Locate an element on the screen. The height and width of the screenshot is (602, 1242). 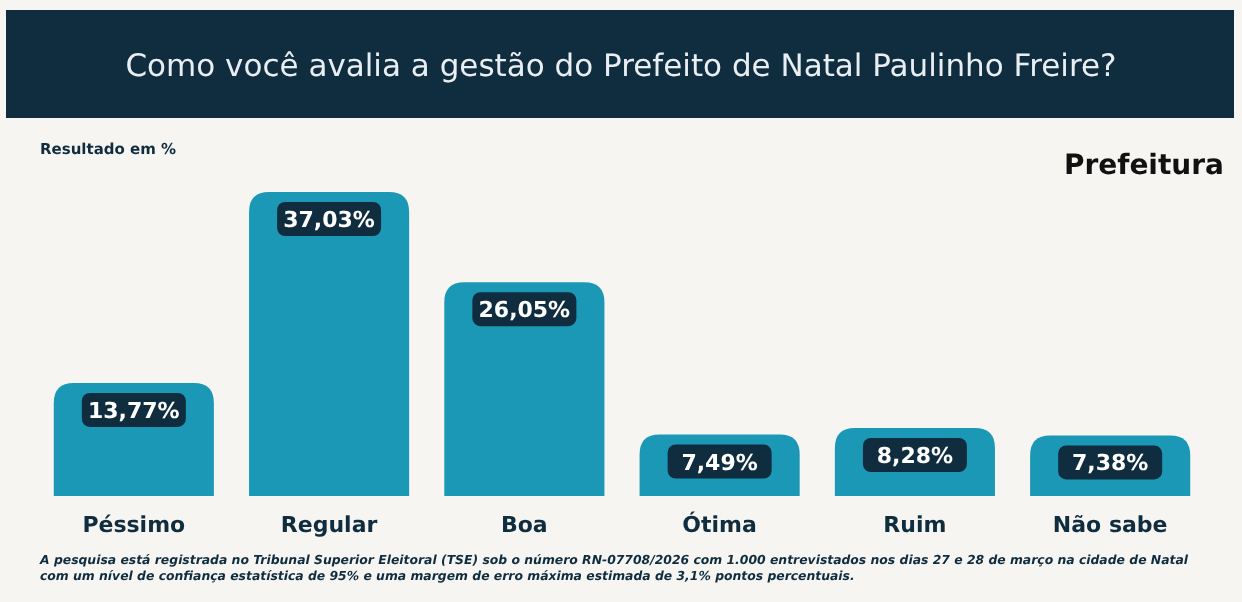
x-tick-label: Regular is located at coordinates (329, 525).